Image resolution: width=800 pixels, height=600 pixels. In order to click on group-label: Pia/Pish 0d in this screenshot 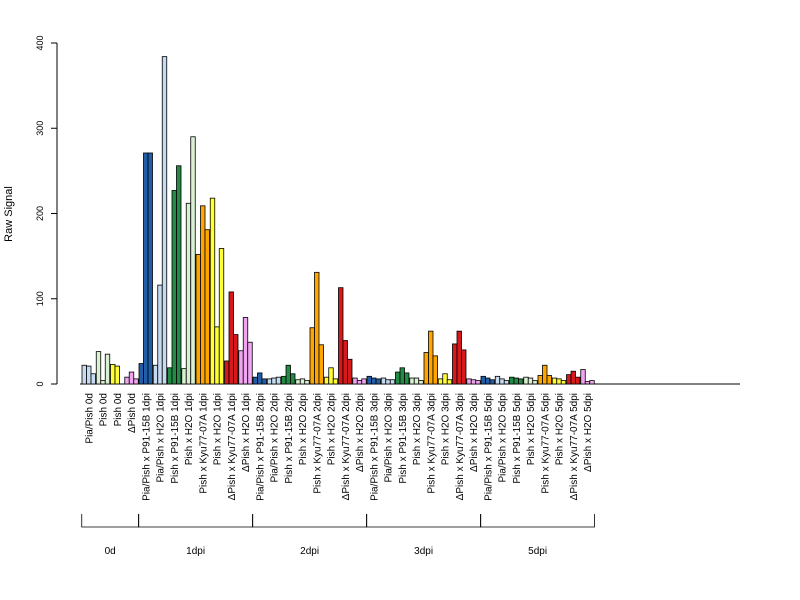, I will do `click(89, 418)`.